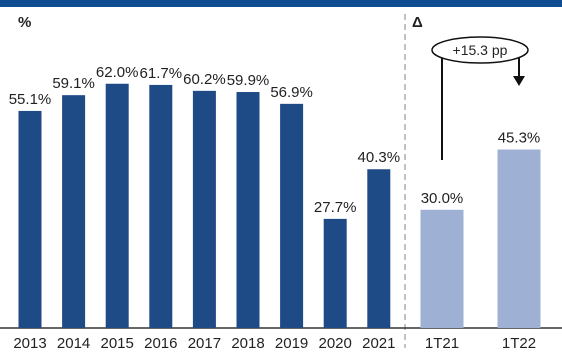  What do you see at coordinates (442, 268) in the screenshot?
I see `quarterly-bar-1T21` at bounding box center [442, 268].